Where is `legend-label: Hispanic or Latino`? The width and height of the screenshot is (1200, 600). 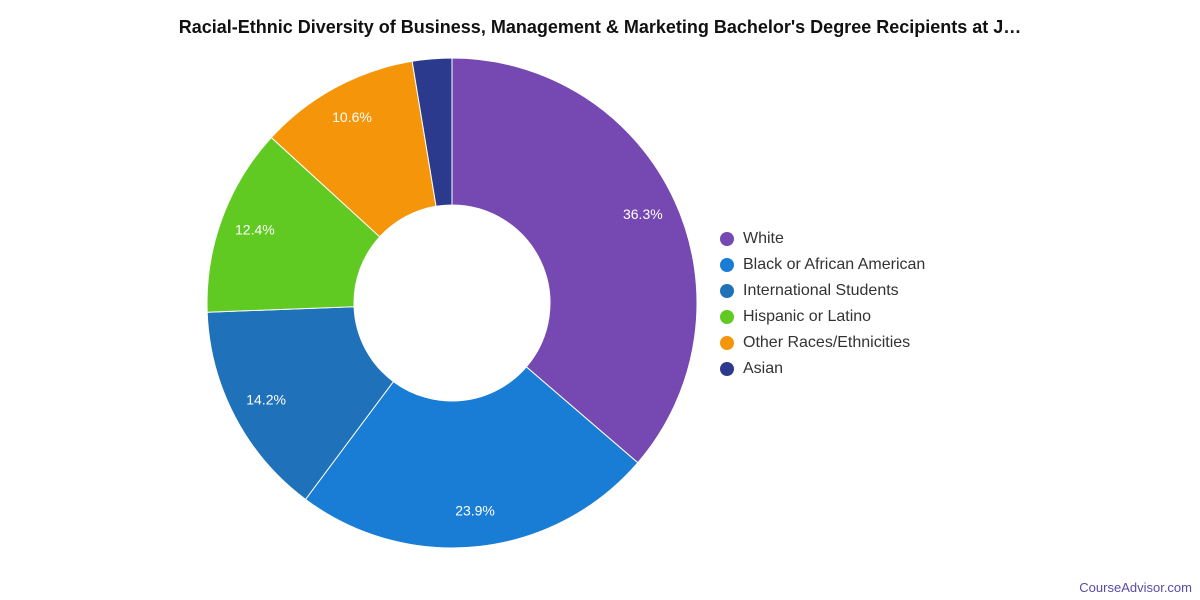
legend-label: Hispanic or Latino is located at coordinates (807, 316).